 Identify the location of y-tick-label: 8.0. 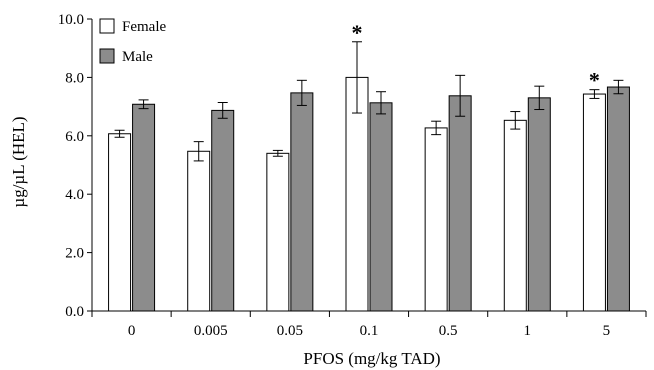
(74, 78).